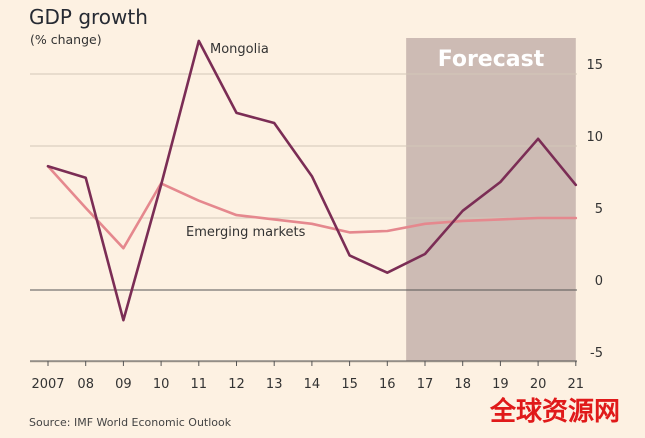  What do you see at coordinates (199, 384) in the screenshot?
I see `x-tick-label: 11` at bounding box center [199, 384].